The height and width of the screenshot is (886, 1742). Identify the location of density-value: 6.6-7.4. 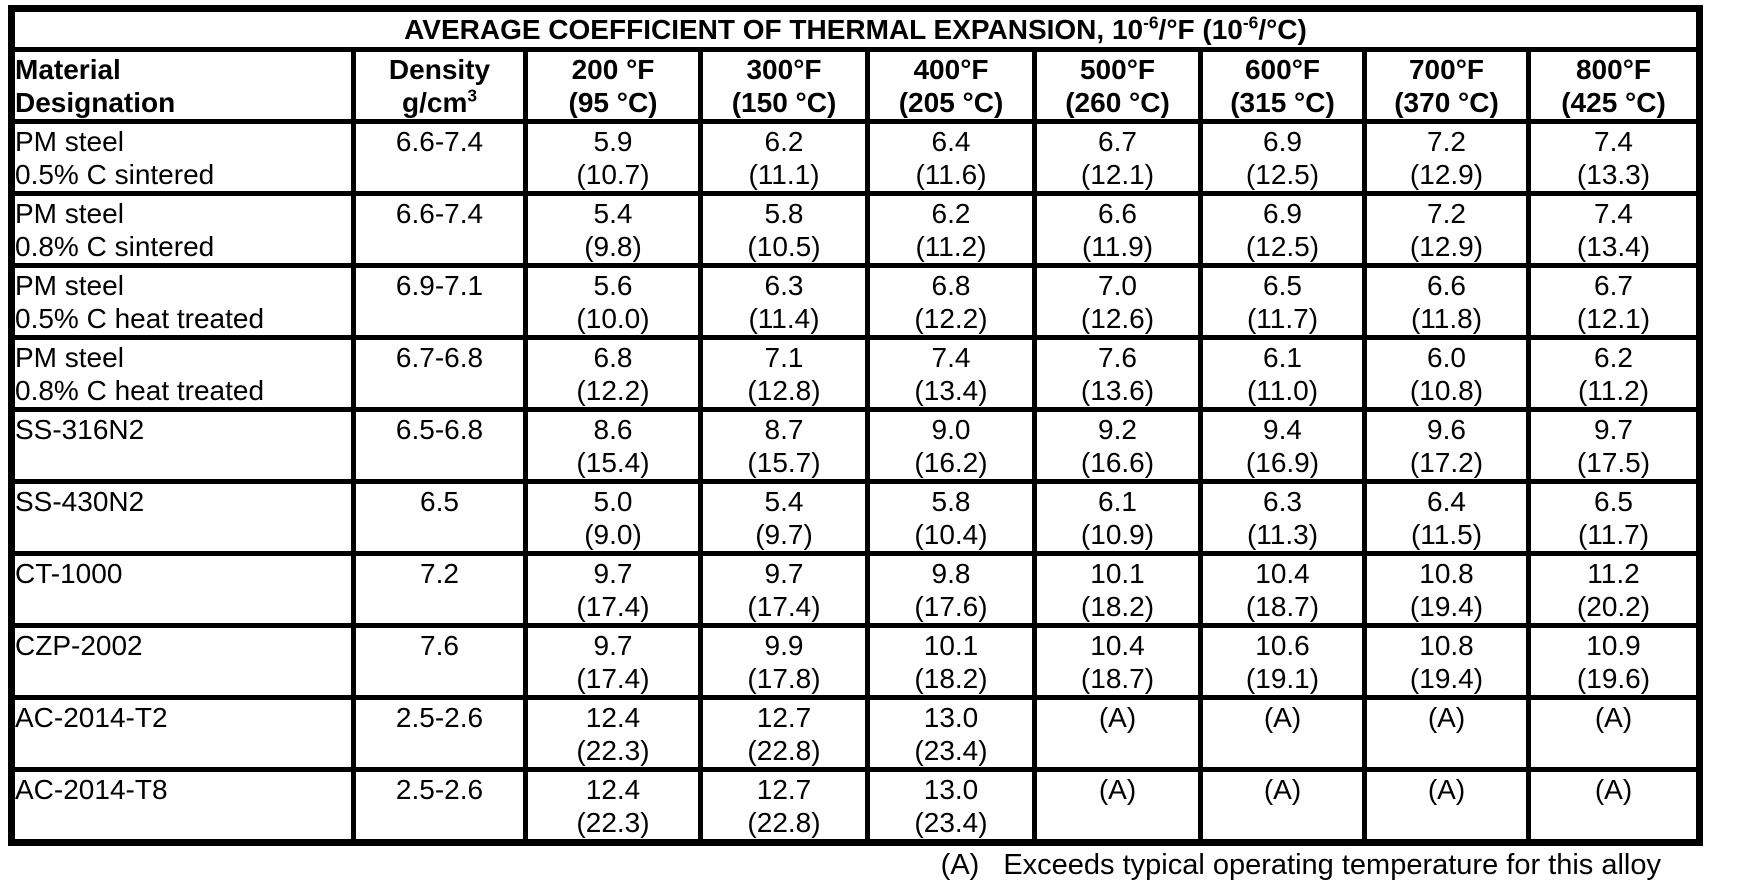
(439, 214).